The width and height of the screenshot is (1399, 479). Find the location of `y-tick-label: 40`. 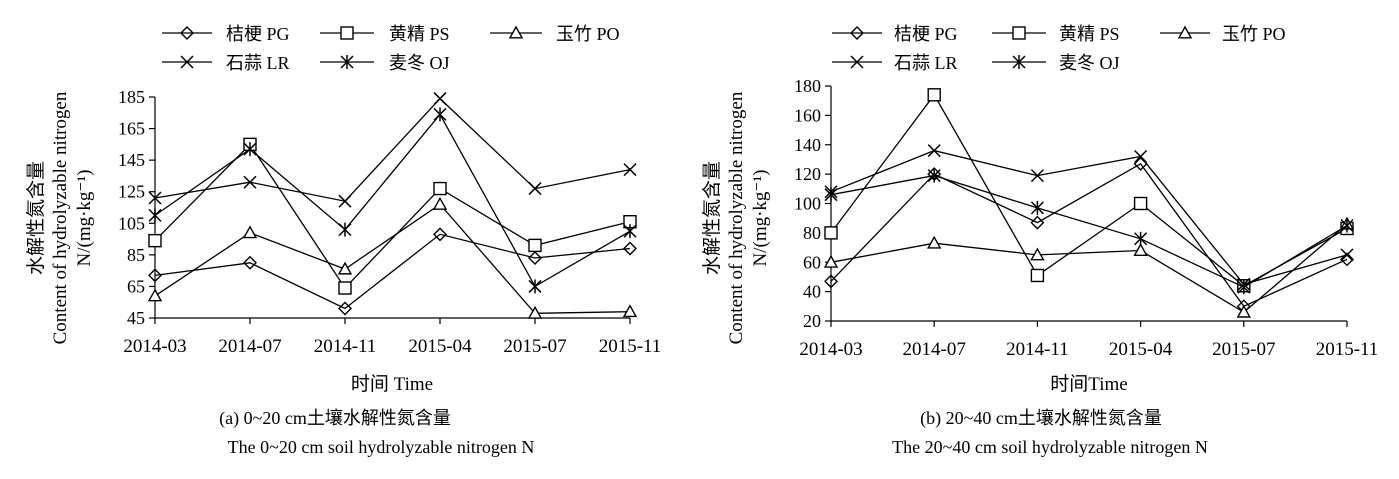

y-tick-label: 40 is located at coordinates (812, 292).